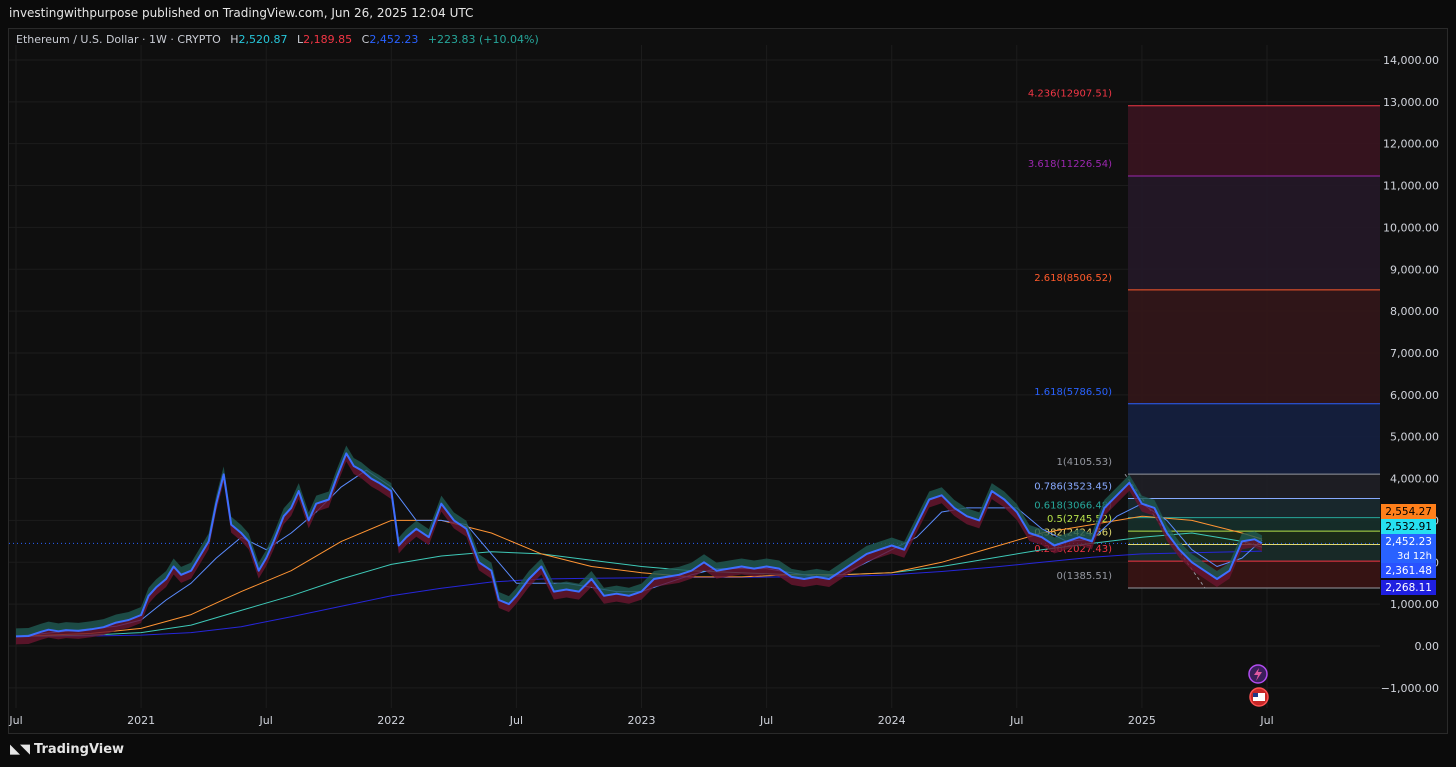 This screenshot has height=767, width=1456. I want to click on high-value: 2,520.87, so click(263, 39).